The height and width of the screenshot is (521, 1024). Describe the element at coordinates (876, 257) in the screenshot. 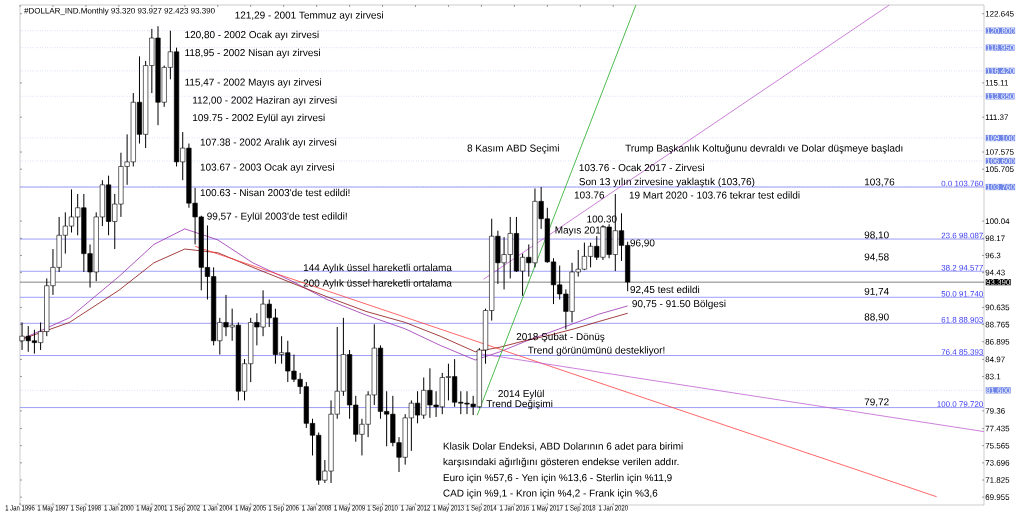

I see `annotation: 94,58` at that location.